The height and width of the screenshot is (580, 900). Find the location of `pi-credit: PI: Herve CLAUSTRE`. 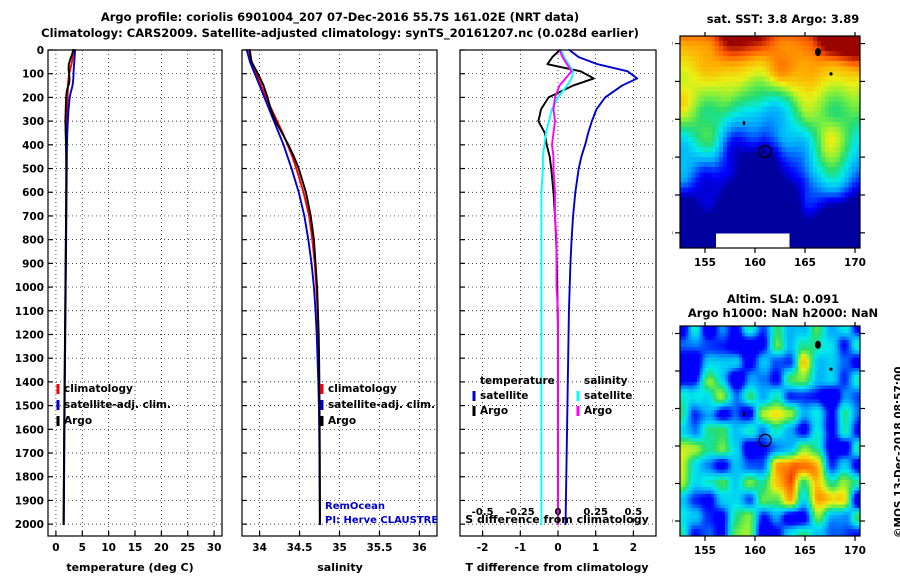

pi-credit: PI: Herve CLAUSTRE is located at coordinates (382, 520).